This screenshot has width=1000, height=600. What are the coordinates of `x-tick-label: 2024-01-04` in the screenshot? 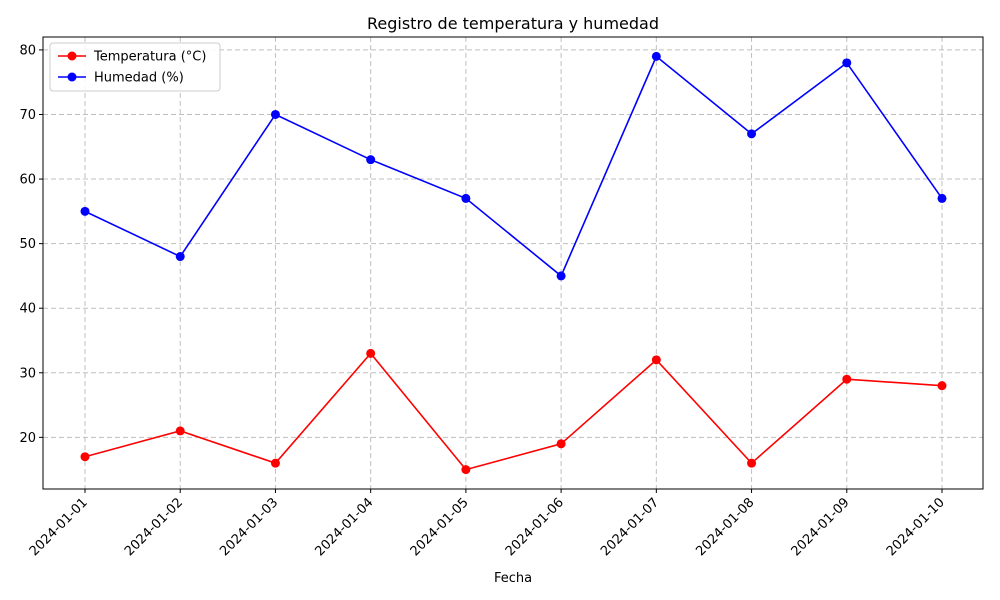 It's located at (344, 527).